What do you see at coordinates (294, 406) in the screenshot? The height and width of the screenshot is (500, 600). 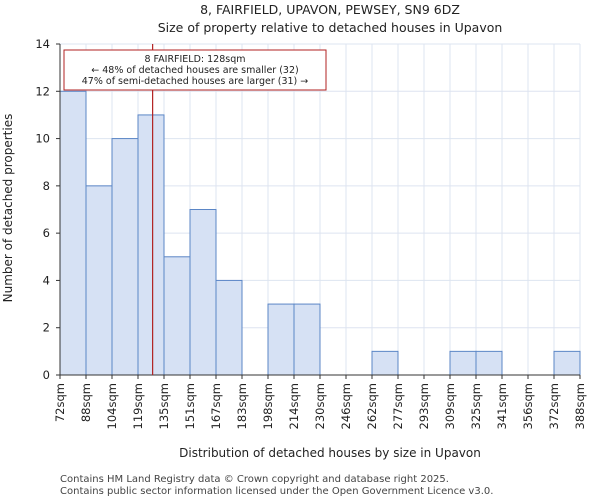 I see `x-tick-label: 214sqm` at bounding box center [294, 406].